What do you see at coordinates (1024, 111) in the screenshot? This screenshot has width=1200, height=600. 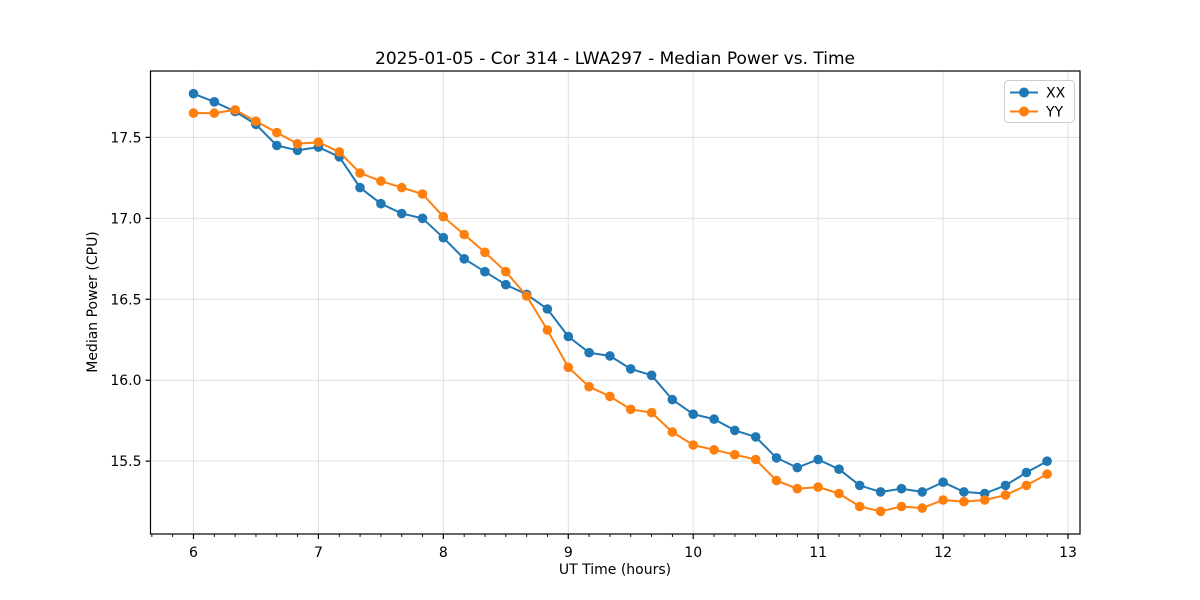 I see `legend-marker-yy` at bounding box center [1024, 111].